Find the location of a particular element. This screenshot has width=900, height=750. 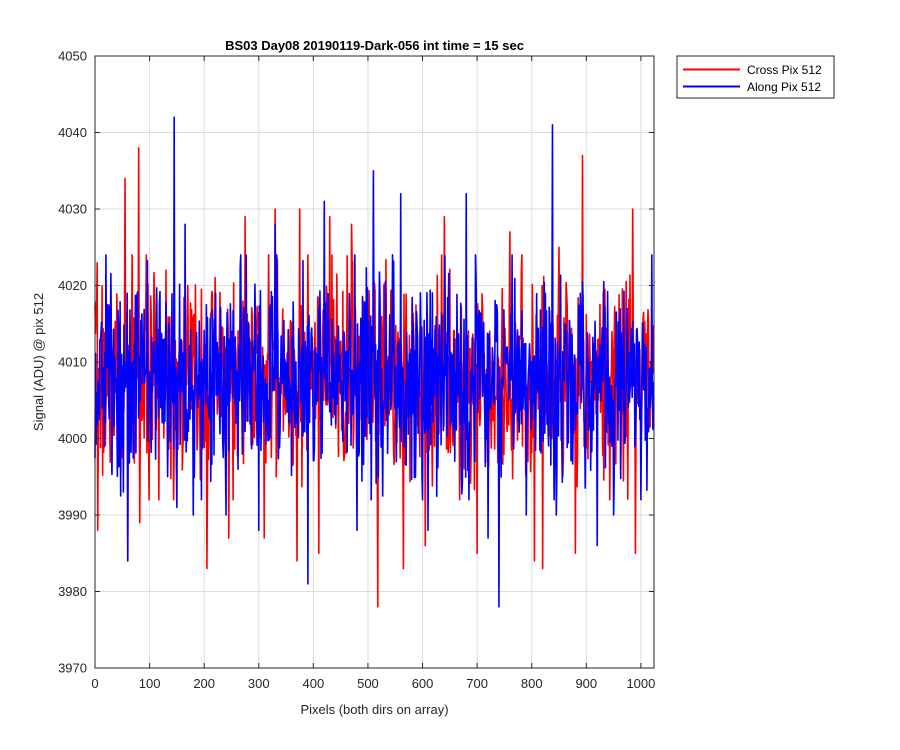

legend-label-cross-pix: Cross Pix 512 is located at coordinates (784, 70).